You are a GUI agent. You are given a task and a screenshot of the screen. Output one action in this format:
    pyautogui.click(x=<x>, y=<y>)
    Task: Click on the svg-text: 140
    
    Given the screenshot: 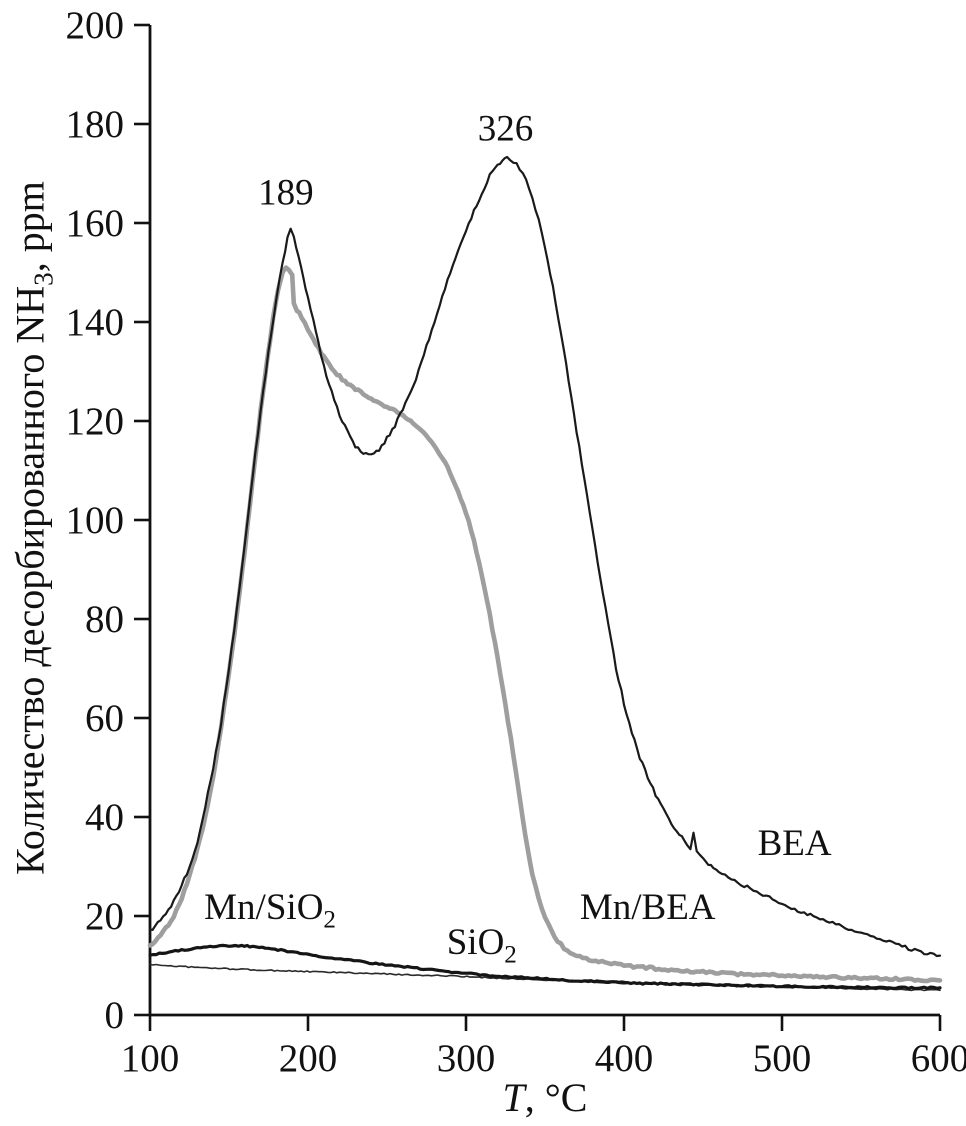 What is the action you would take?
    pyautogui.click(x=95, y=322)
    